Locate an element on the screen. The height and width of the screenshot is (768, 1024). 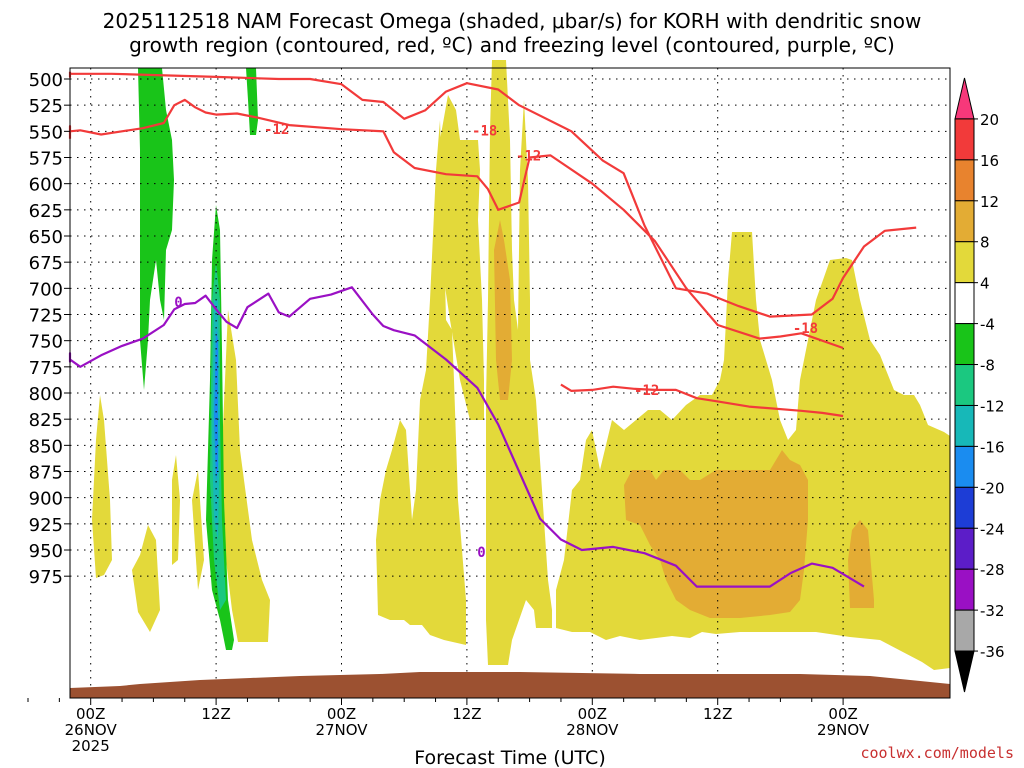
colorbar-label: 20 is located at coordinates (989, 120).